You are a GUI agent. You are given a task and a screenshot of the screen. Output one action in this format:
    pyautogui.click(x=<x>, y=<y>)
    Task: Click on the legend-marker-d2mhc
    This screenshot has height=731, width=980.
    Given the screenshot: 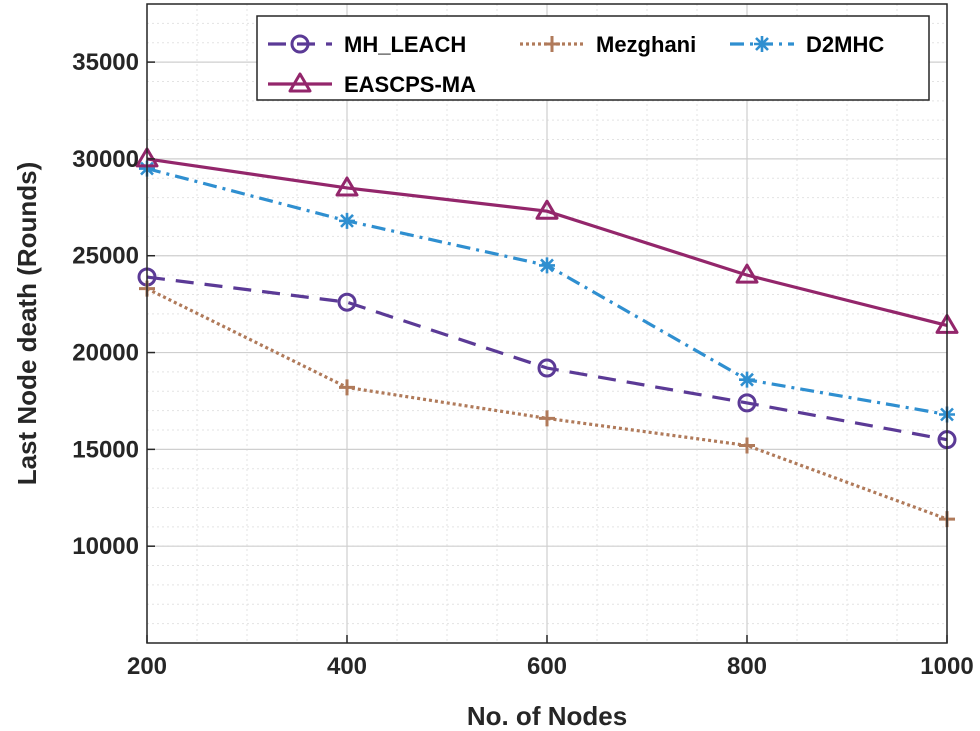 What is the action you would take?
    pyautogui.click(x=762, y=44)
    